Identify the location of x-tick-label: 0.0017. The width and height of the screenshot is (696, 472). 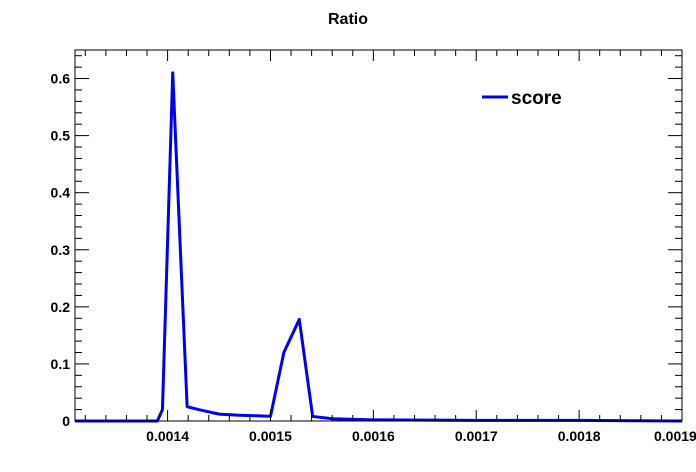
(476, 436).